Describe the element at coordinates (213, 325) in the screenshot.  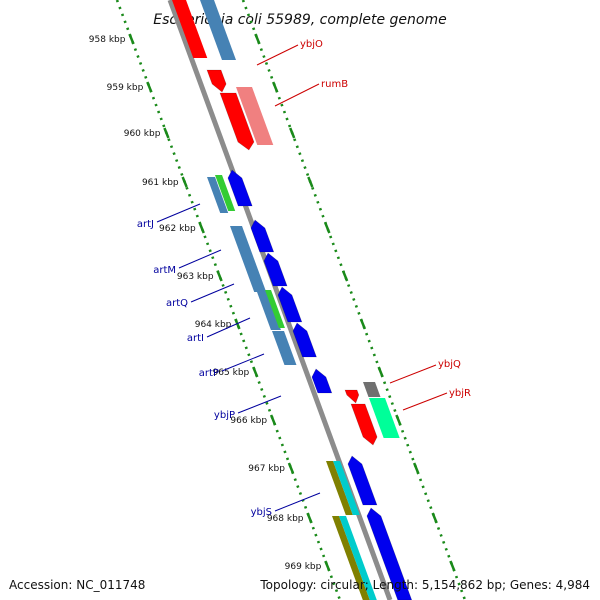
I see `tick-label: 964 kbp` at that location.